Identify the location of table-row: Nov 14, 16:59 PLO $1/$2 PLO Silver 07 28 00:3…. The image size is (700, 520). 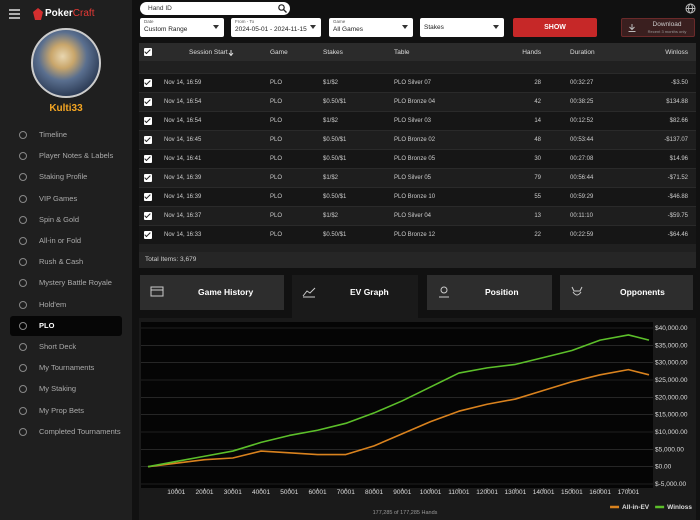
(417, 82).